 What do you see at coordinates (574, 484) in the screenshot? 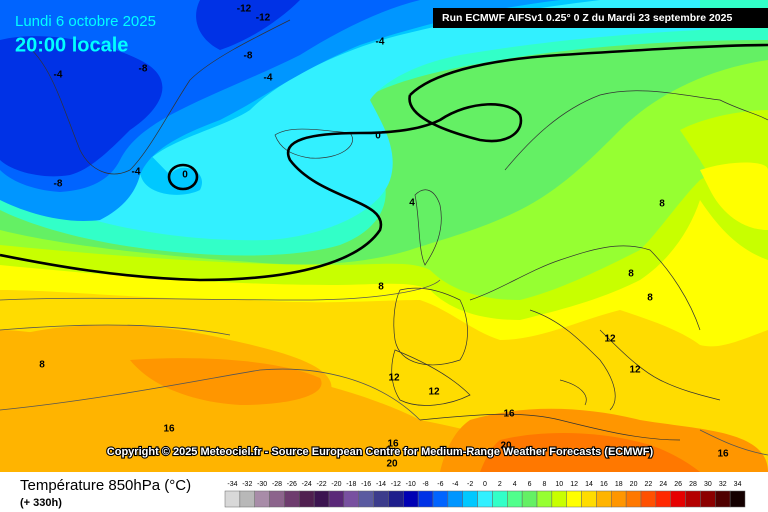
I see `colorbar-label: 12` at bounding box center [574, 484].